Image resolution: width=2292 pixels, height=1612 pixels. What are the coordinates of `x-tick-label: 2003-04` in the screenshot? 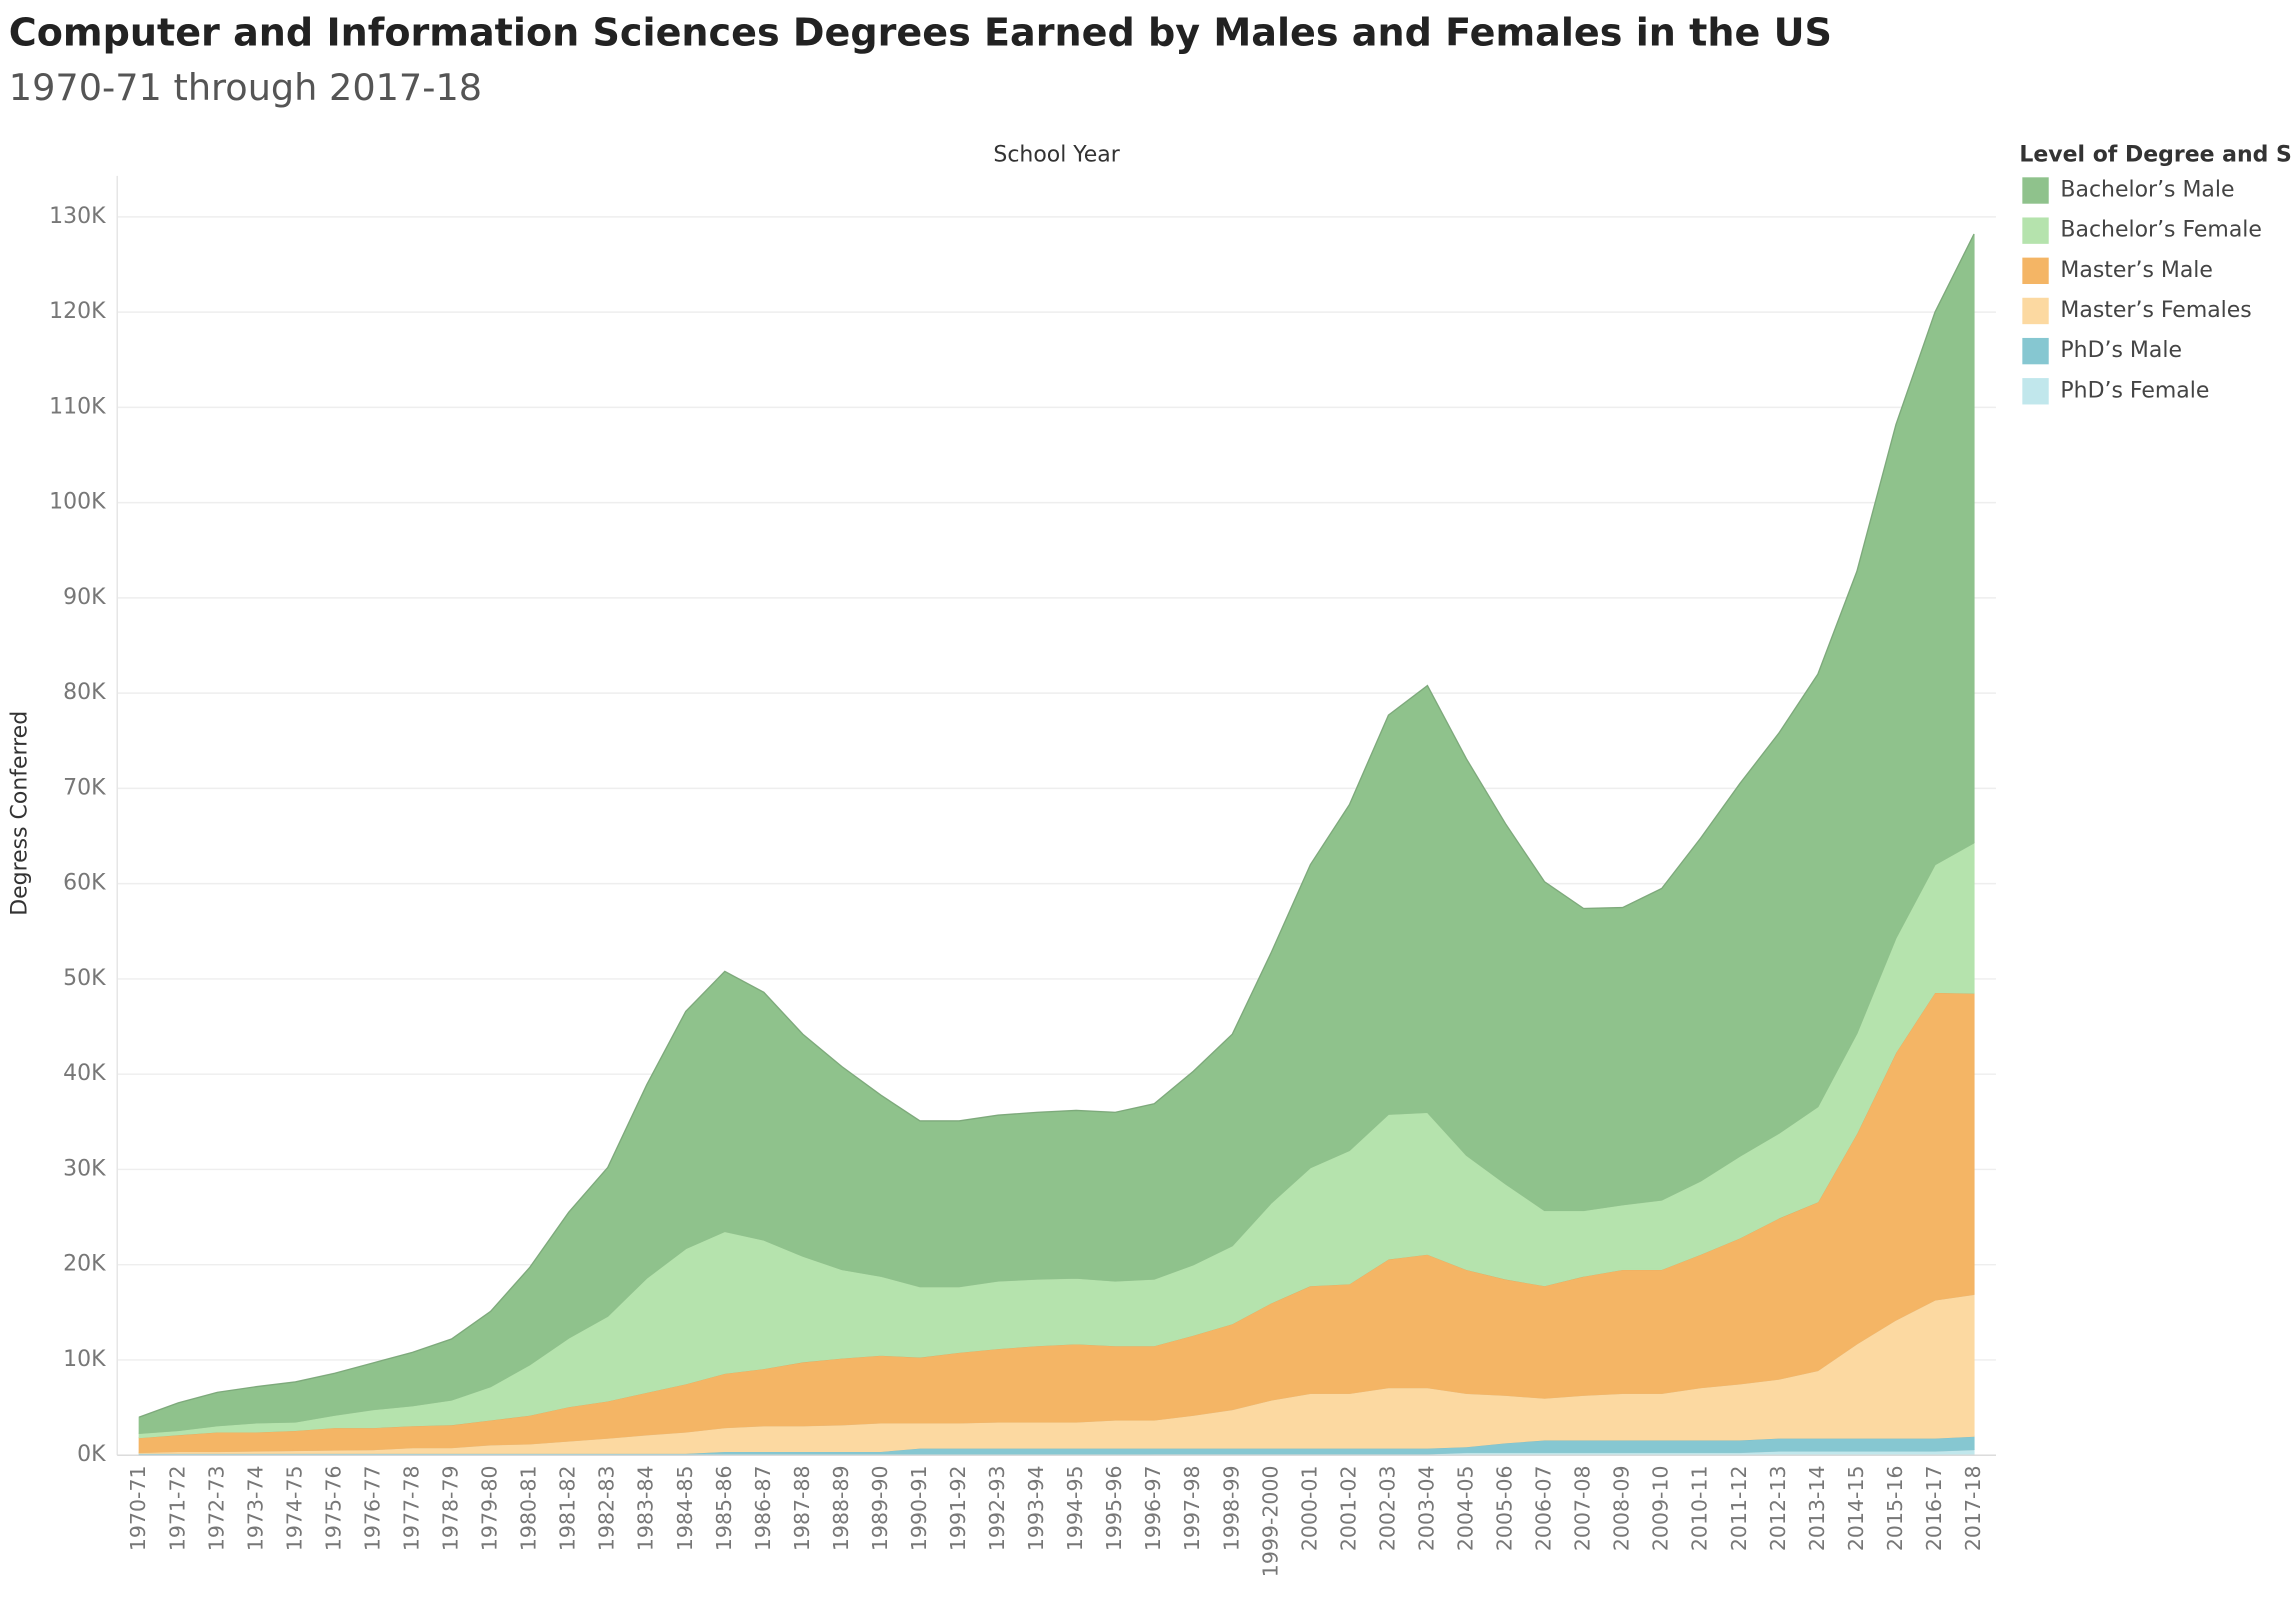 It's located at (1426, 1508).